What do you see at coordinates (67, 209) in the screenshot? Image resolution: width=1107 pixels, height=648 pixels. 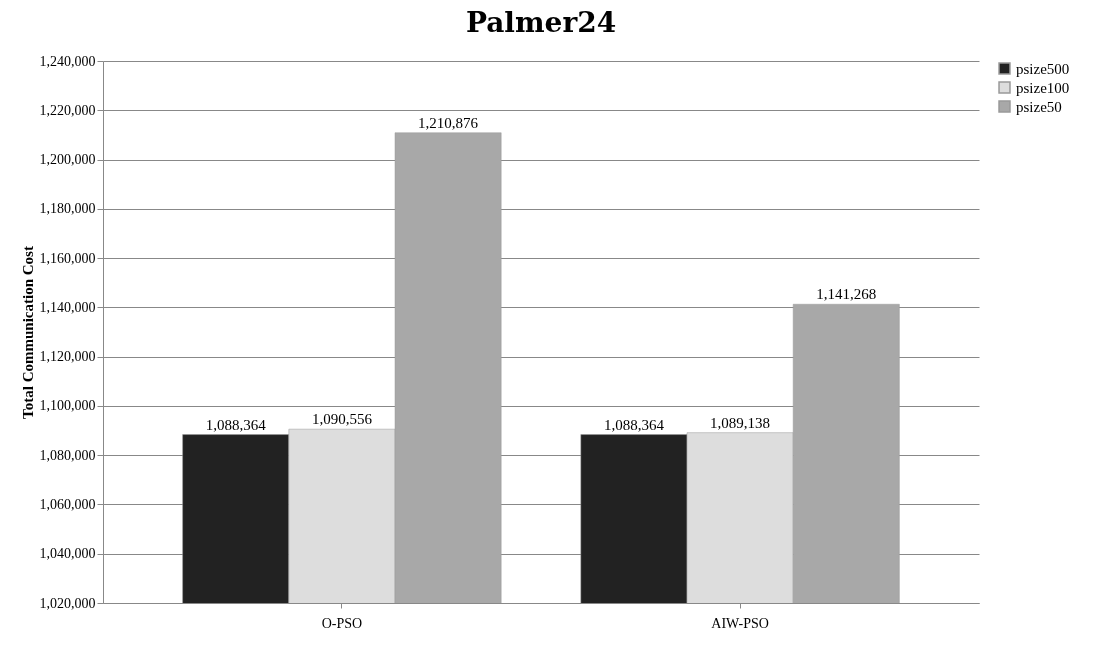 I see `y-tick-label: 1,180,000` at bounding box center [67, 209].